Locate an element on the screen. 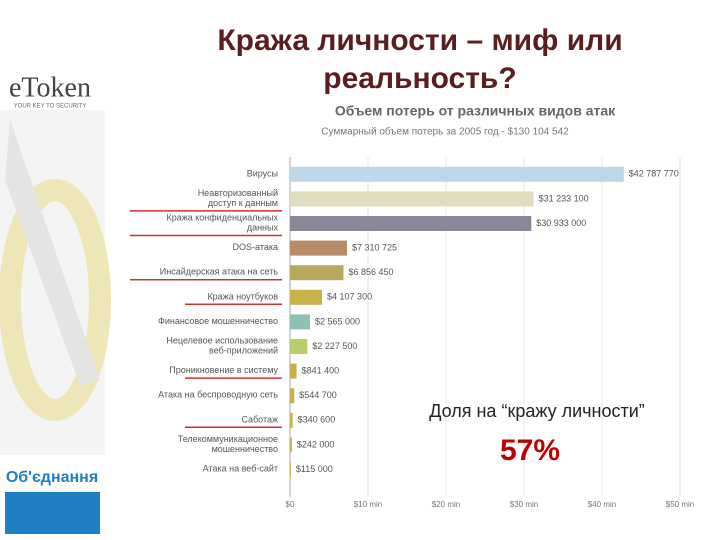 The width and height of the screenshot is (720, 540). y-tick-label: Кража конфиденциальных данных is located at coordinates (222, 223).